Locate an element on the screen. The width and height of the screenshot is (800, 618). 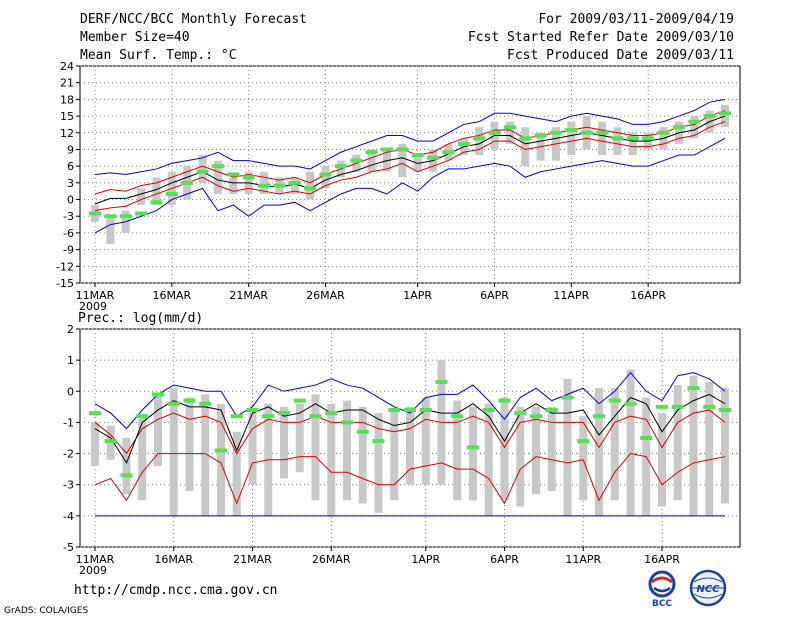
y-tick-label: -1 is located at coordinates (68, 422).